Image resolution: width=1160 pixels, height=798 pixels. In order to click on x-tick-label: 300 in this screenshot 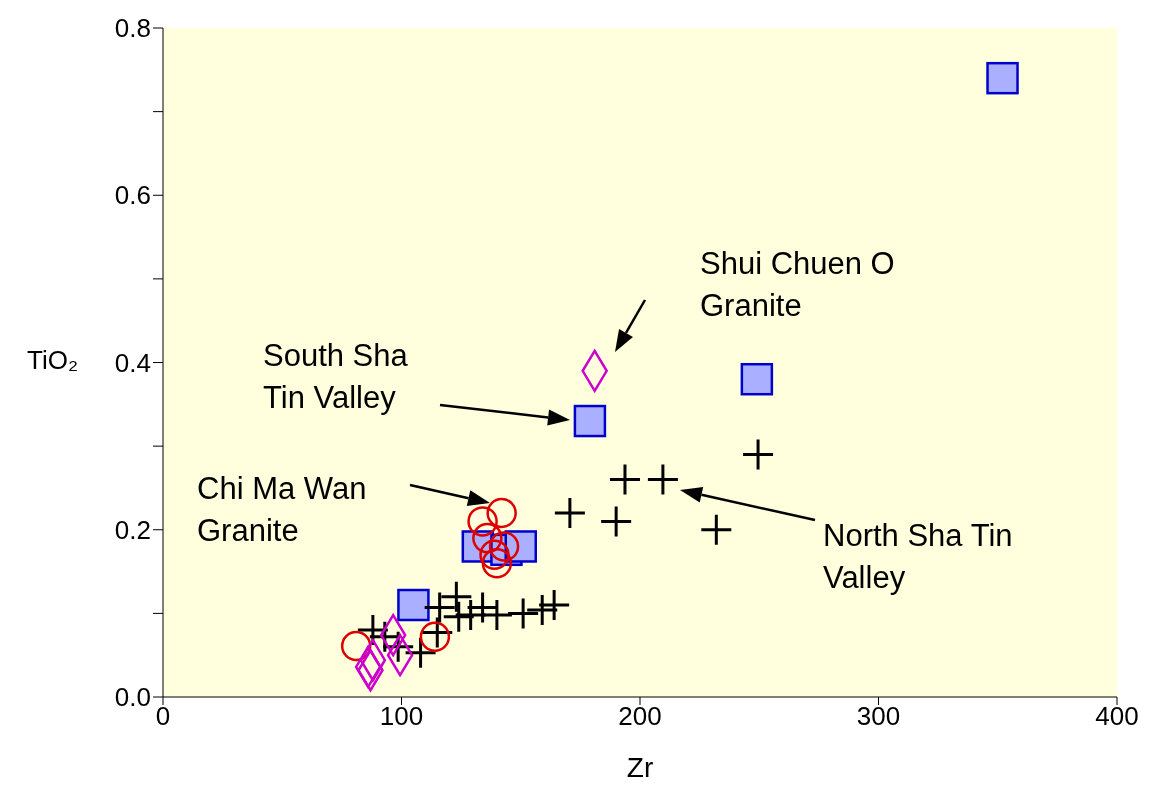, I will do `click(878, 716)`.